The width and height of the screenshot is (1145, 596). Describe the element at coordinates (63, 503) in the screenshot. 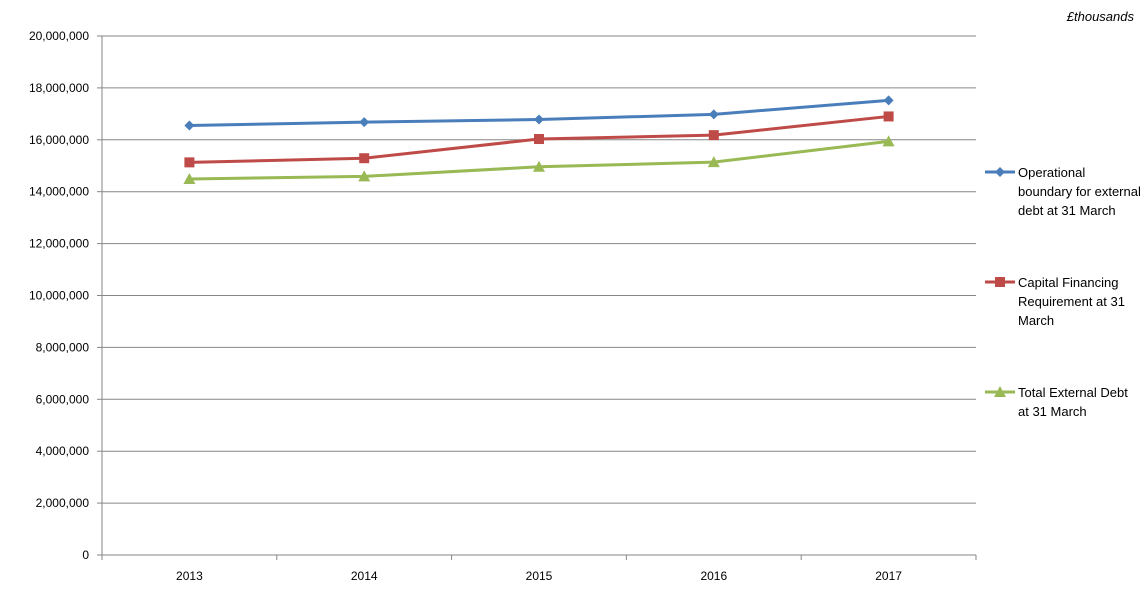

I see `y-tick-label: 2,000,000` at that location.